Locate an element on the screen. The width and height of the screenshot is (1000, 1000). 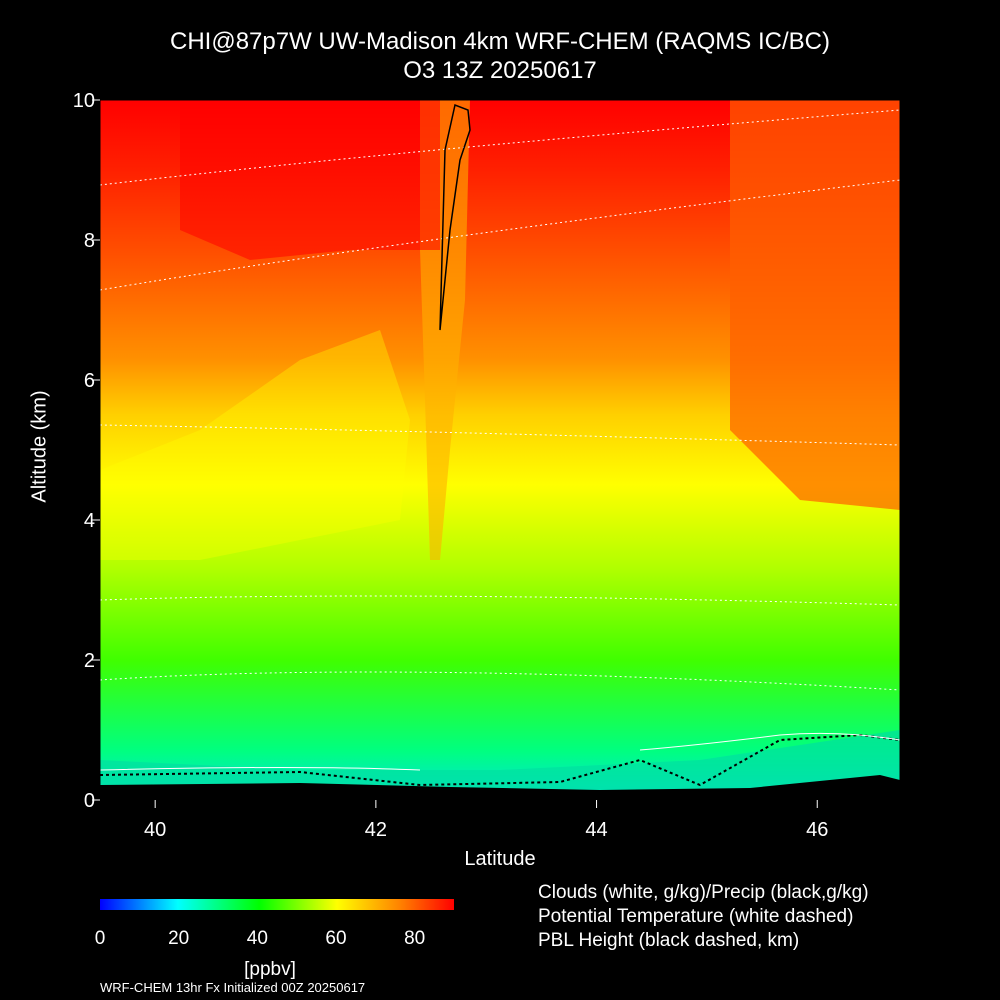
x-axis: 40 42 44 46 is located at coordinates (486, 820).